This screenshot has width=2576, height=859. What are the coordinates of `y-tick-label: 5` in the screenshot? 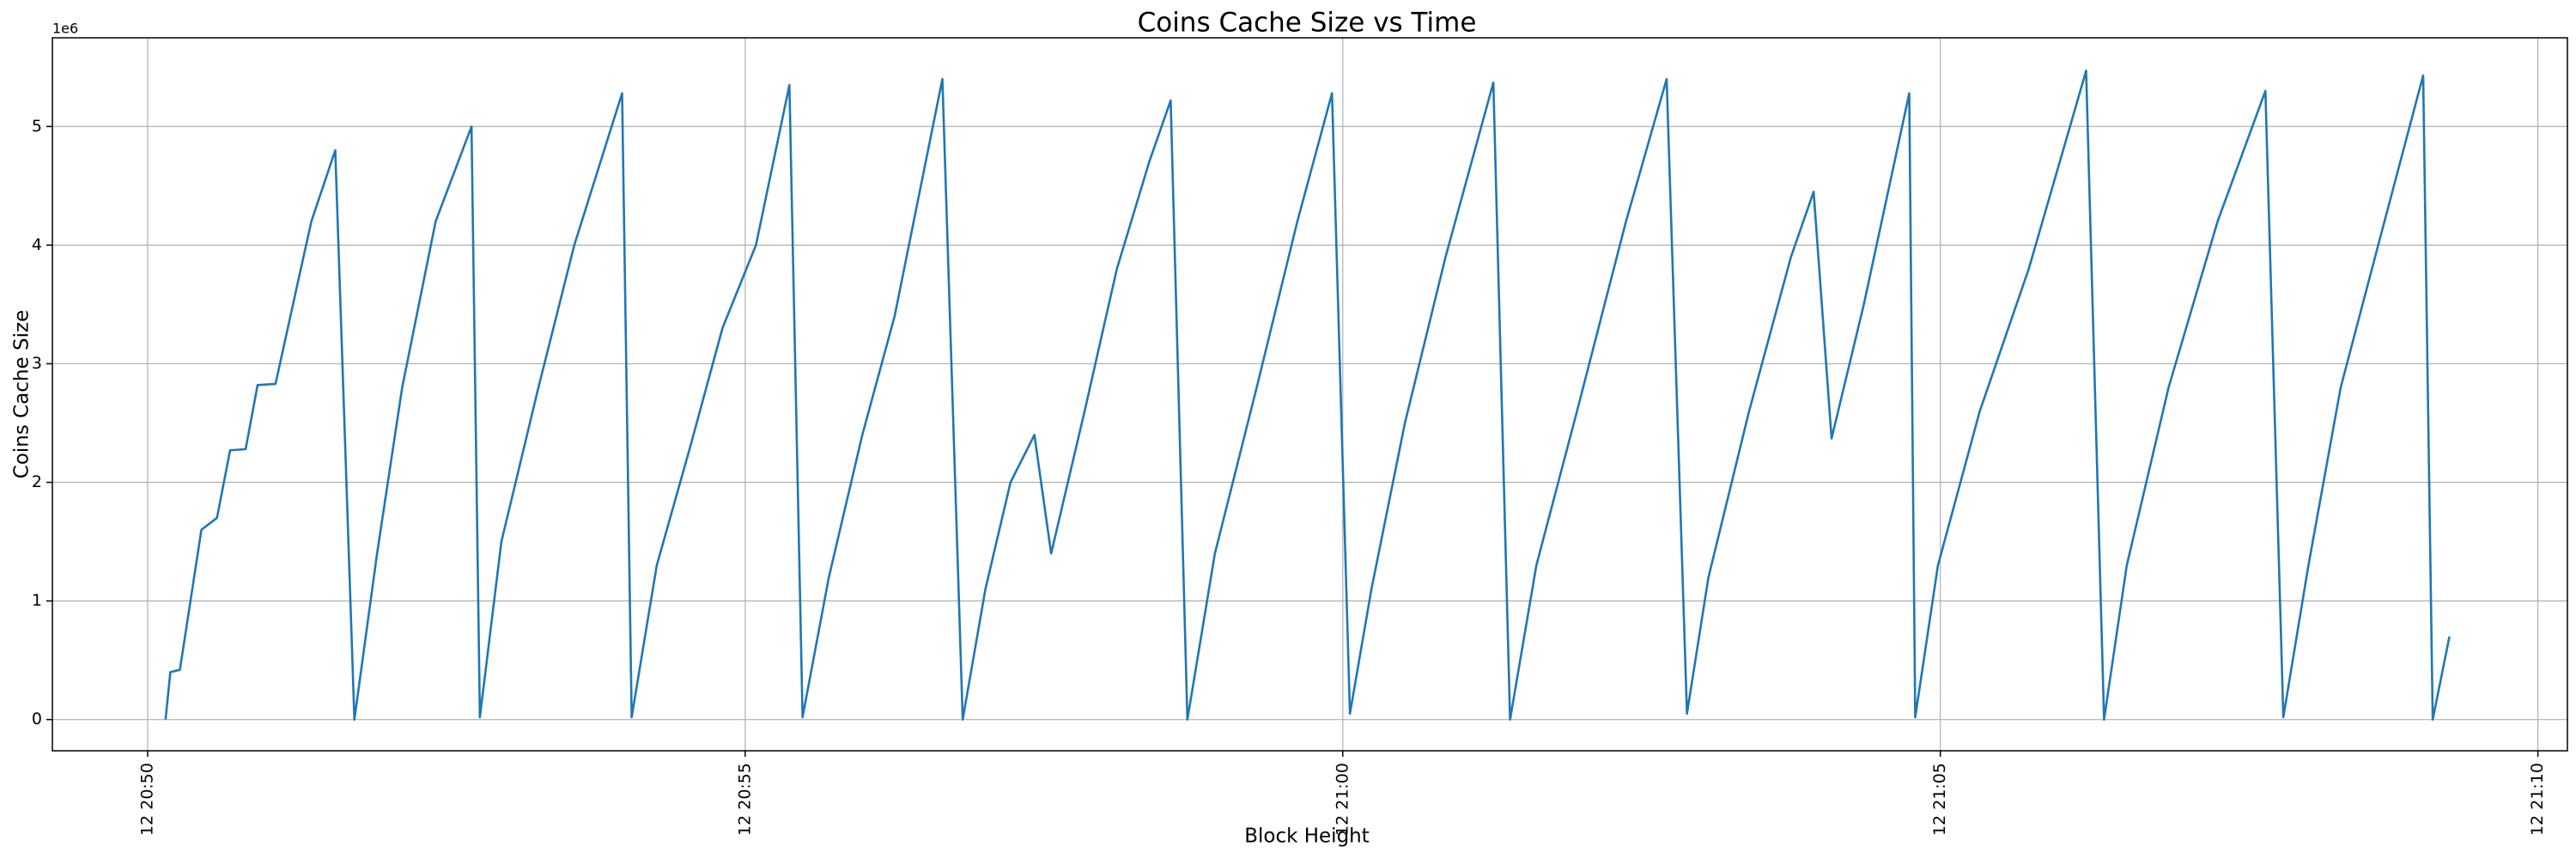 It's located at (37, 126).